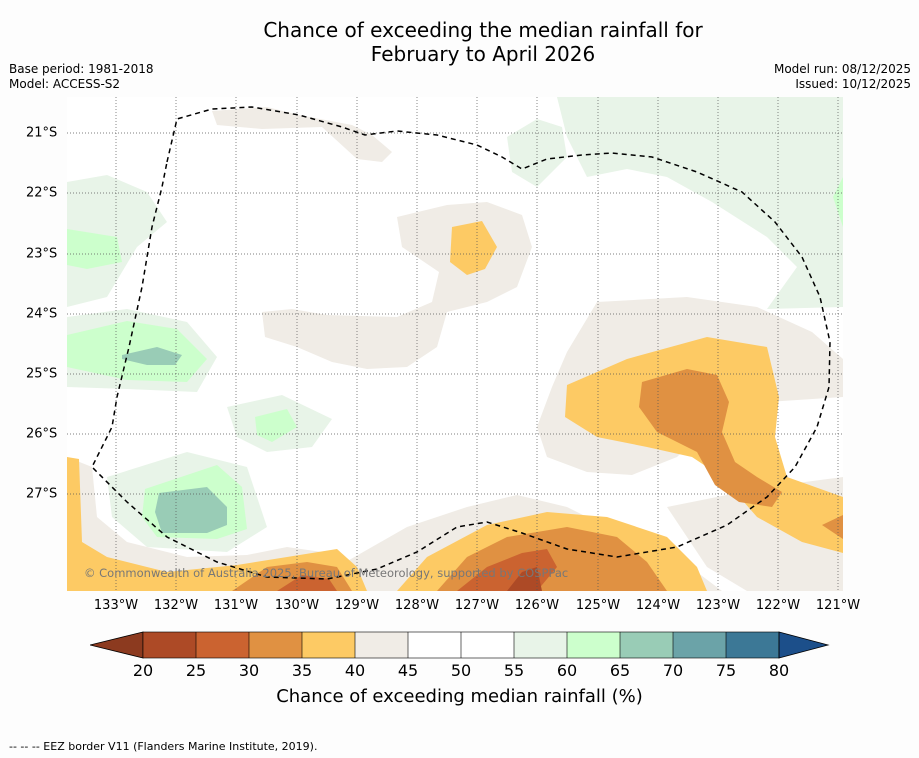 The height and width of the screenshot is (758, 919). I want to click on lon-label: 133°W, so click(116, 605).